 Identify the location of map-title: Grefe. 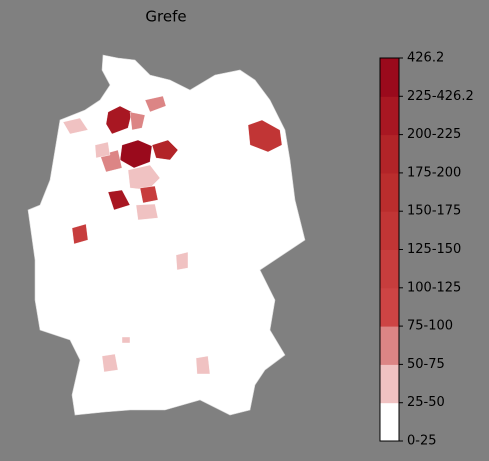
(165, 17).